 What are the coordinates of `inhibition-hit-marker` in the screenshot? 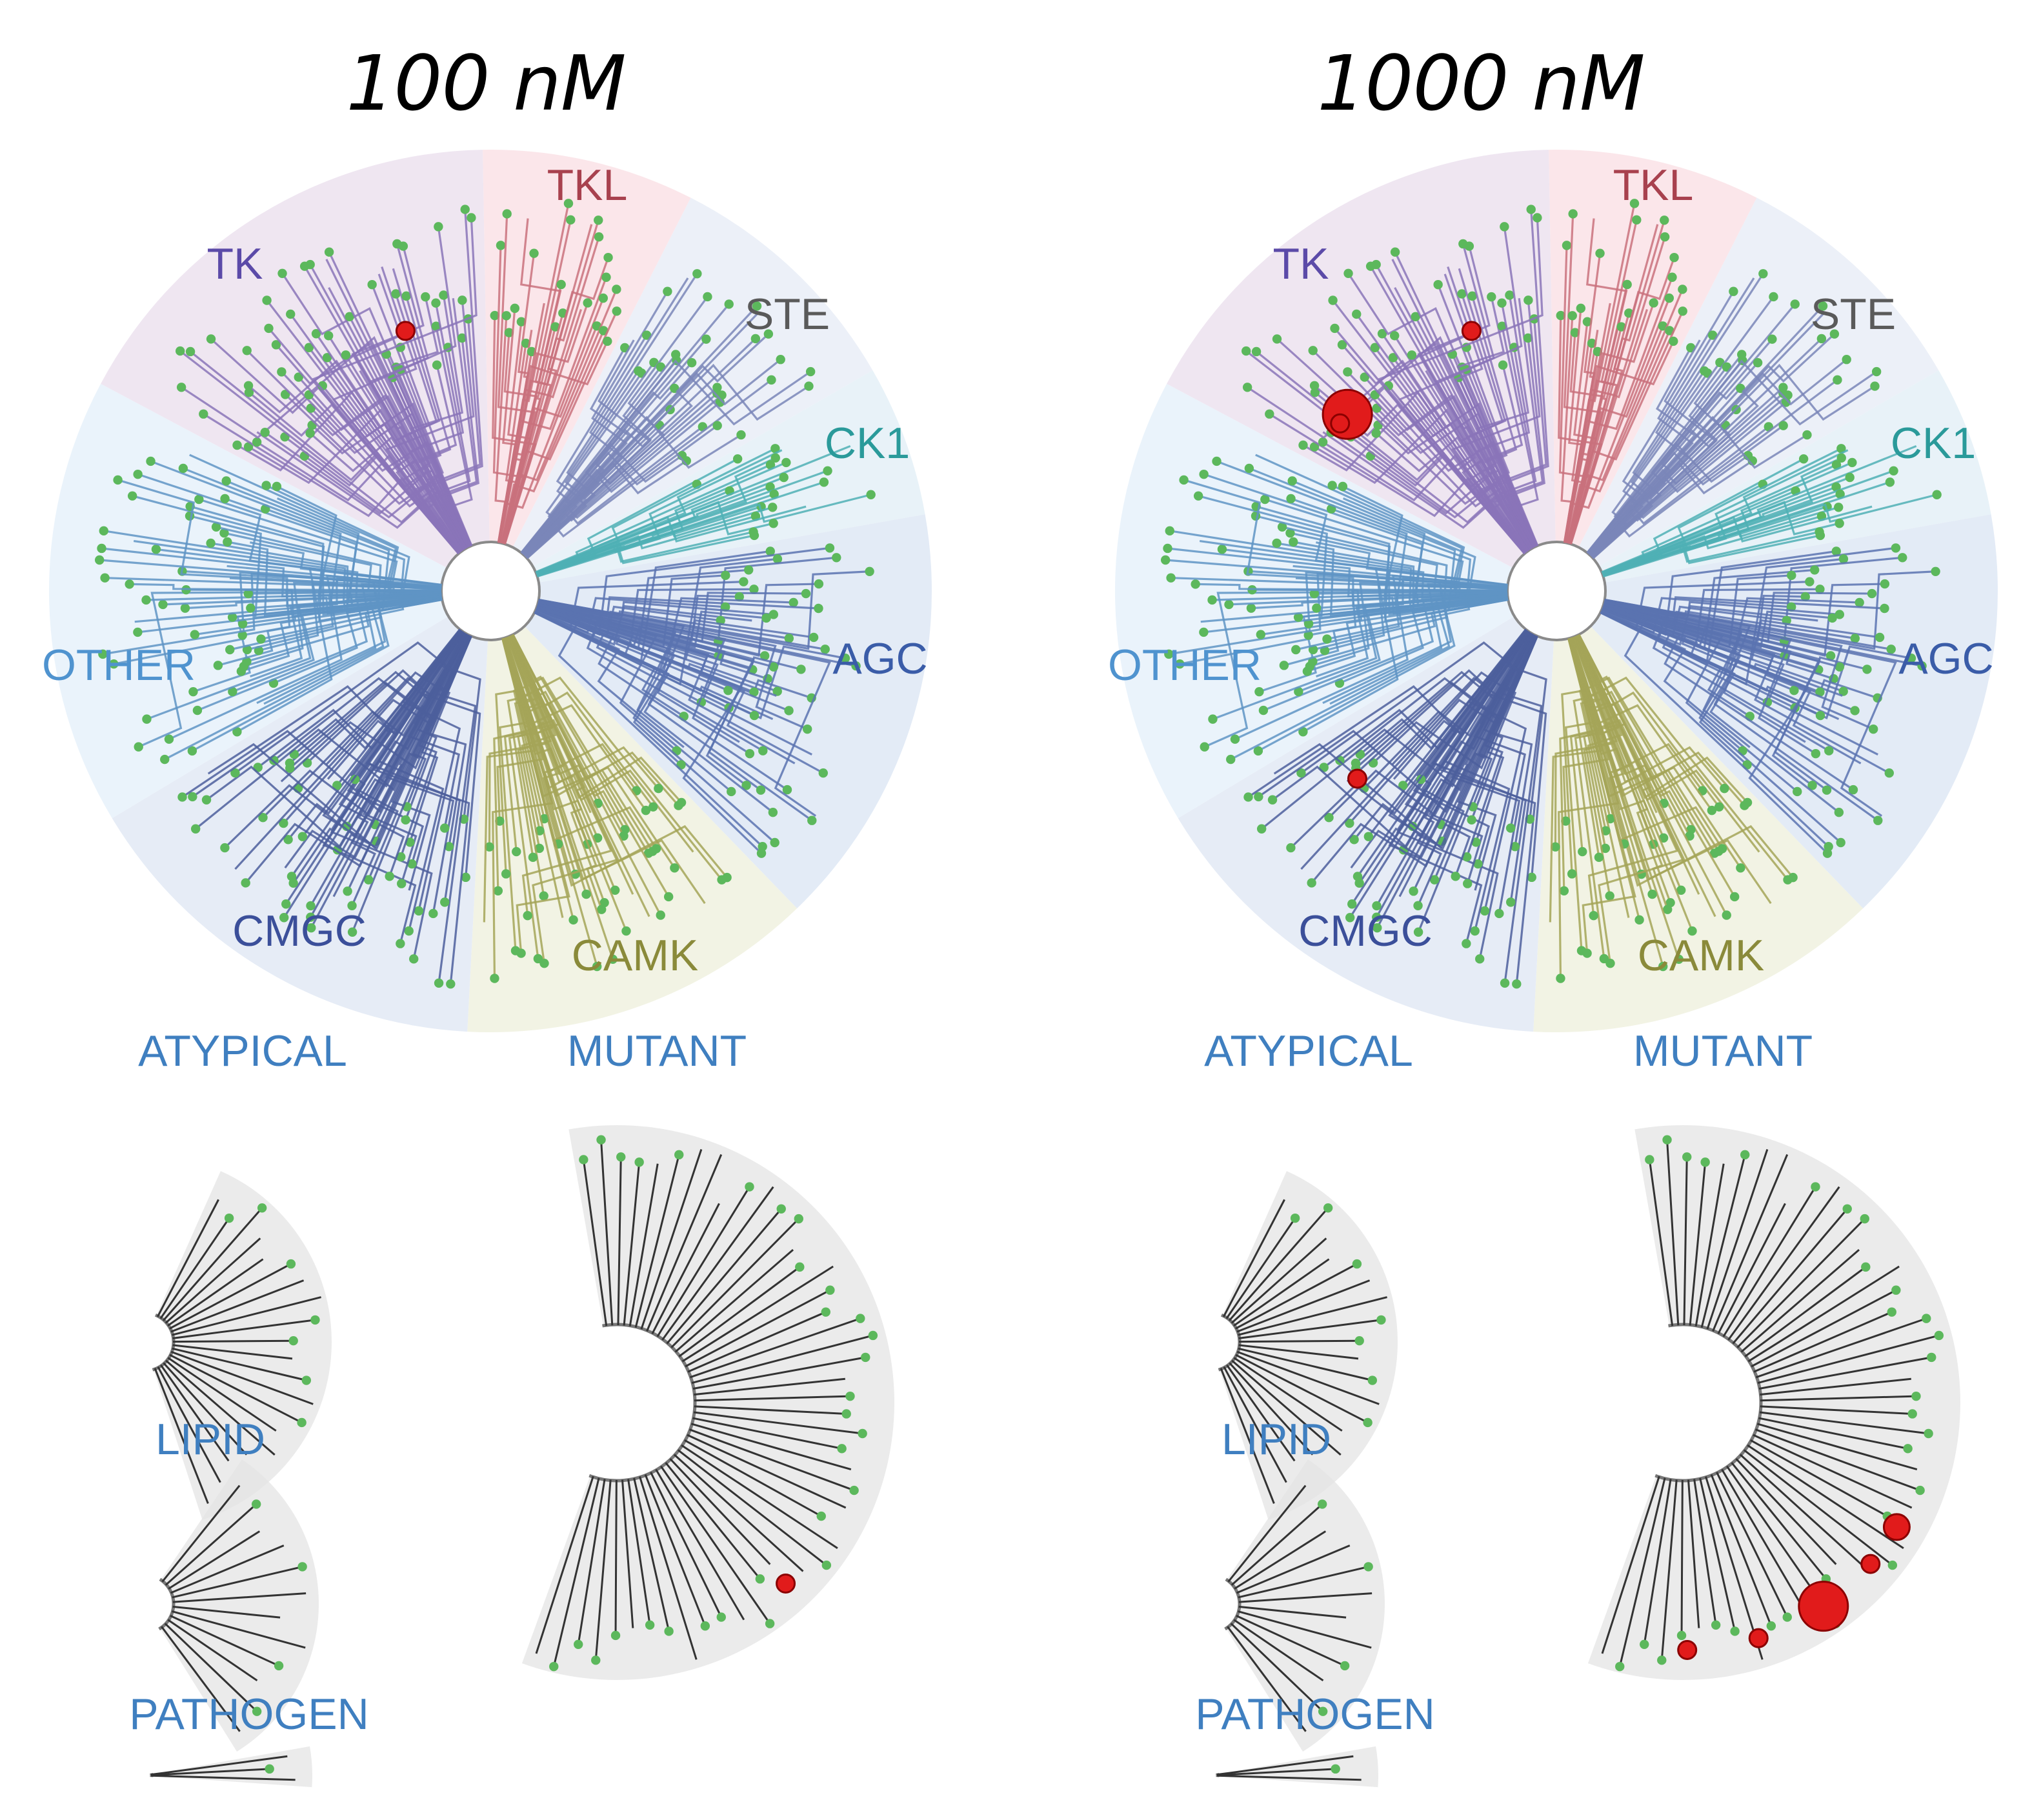 It's located at (1687, 1649).